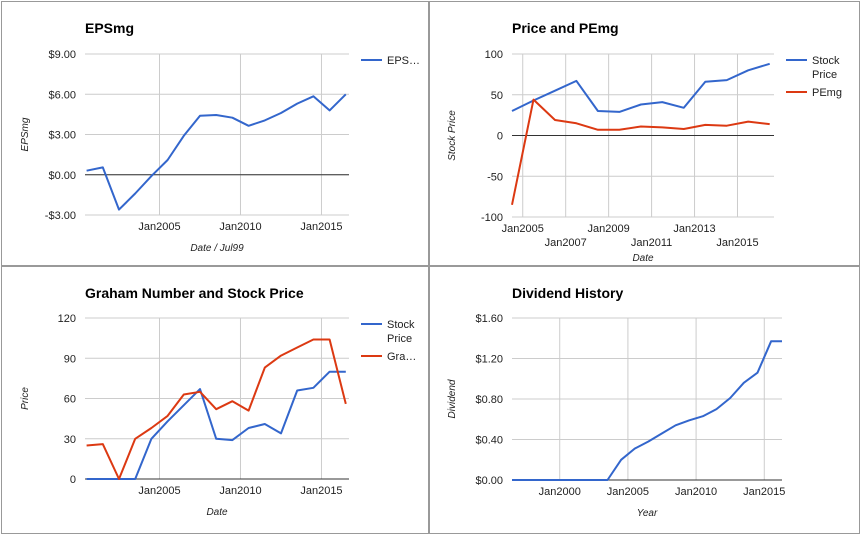 This screenshot has width=861, height=535. What do you see at coordinates (827, 93) in the screenshot?
I see `legend-label: PEmg` at bounding box center [827, 93].